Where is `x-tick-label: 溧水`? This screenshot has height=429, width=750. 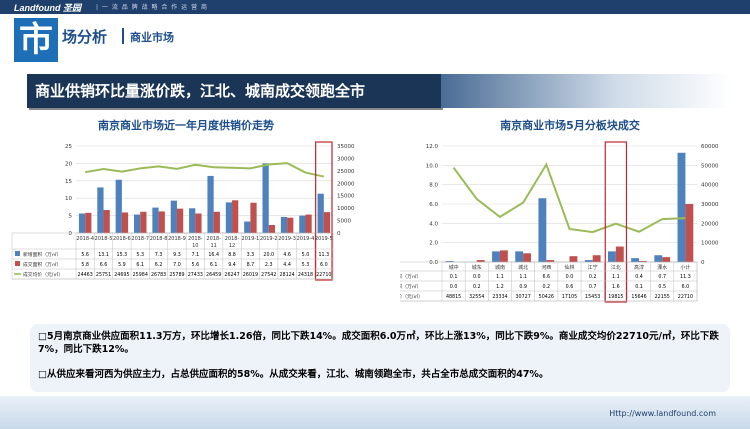 x-tick-label: 溧水 is located at coordinates (662, 267).